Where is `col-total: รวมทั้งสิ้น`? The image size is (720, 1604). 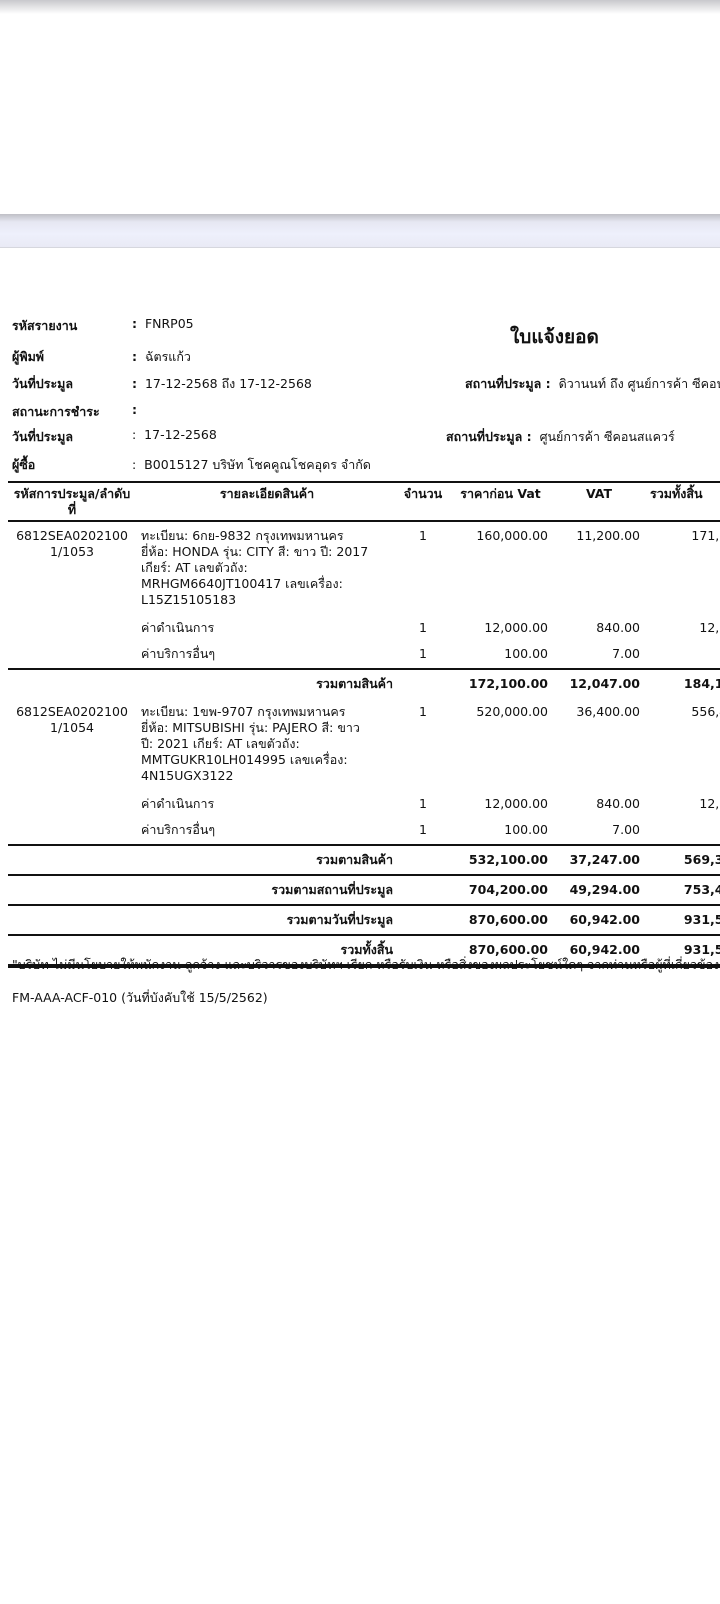 col-total: รวมทั้งสิ้น is located at coordinates (676, 493).